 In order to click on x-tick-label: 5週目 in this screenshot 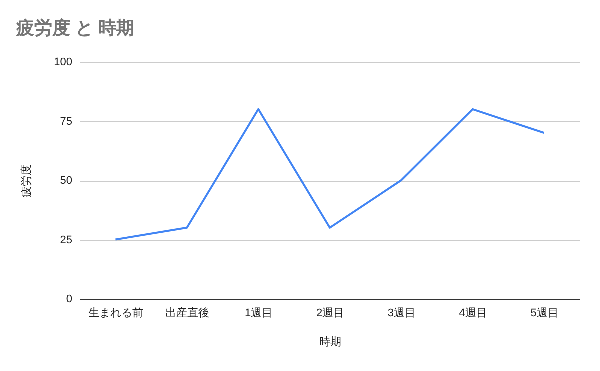, I will do `click(544, 314)`.